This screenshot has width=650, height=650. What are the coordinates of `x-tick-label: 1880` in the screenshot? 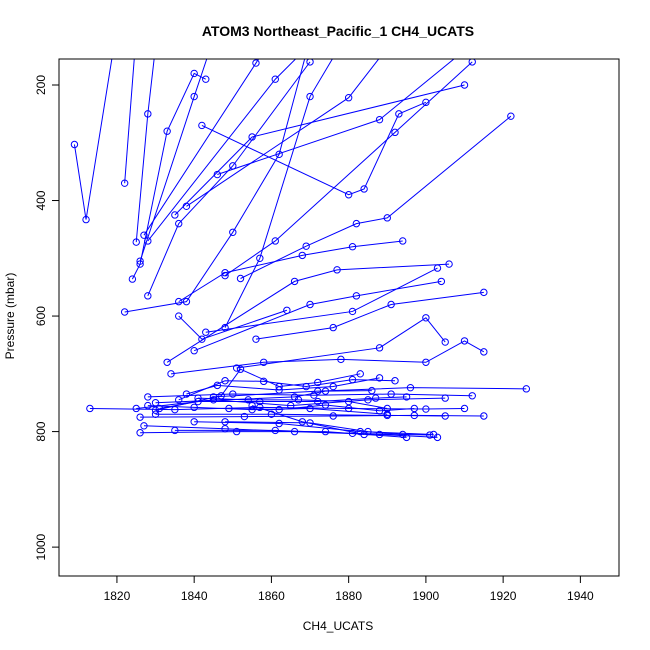 It's located at (348, 596).